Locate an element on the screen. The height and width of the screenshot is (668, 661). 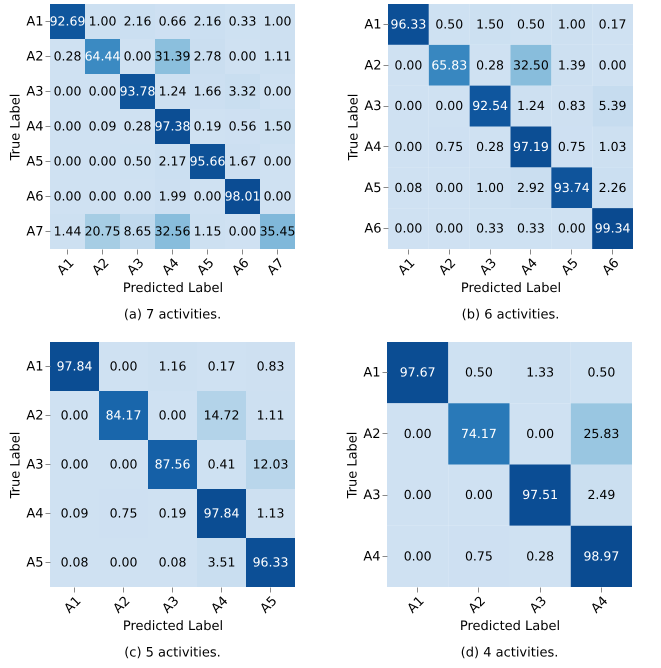
x-tick-label: A6 is located at coordinates (611, 267).